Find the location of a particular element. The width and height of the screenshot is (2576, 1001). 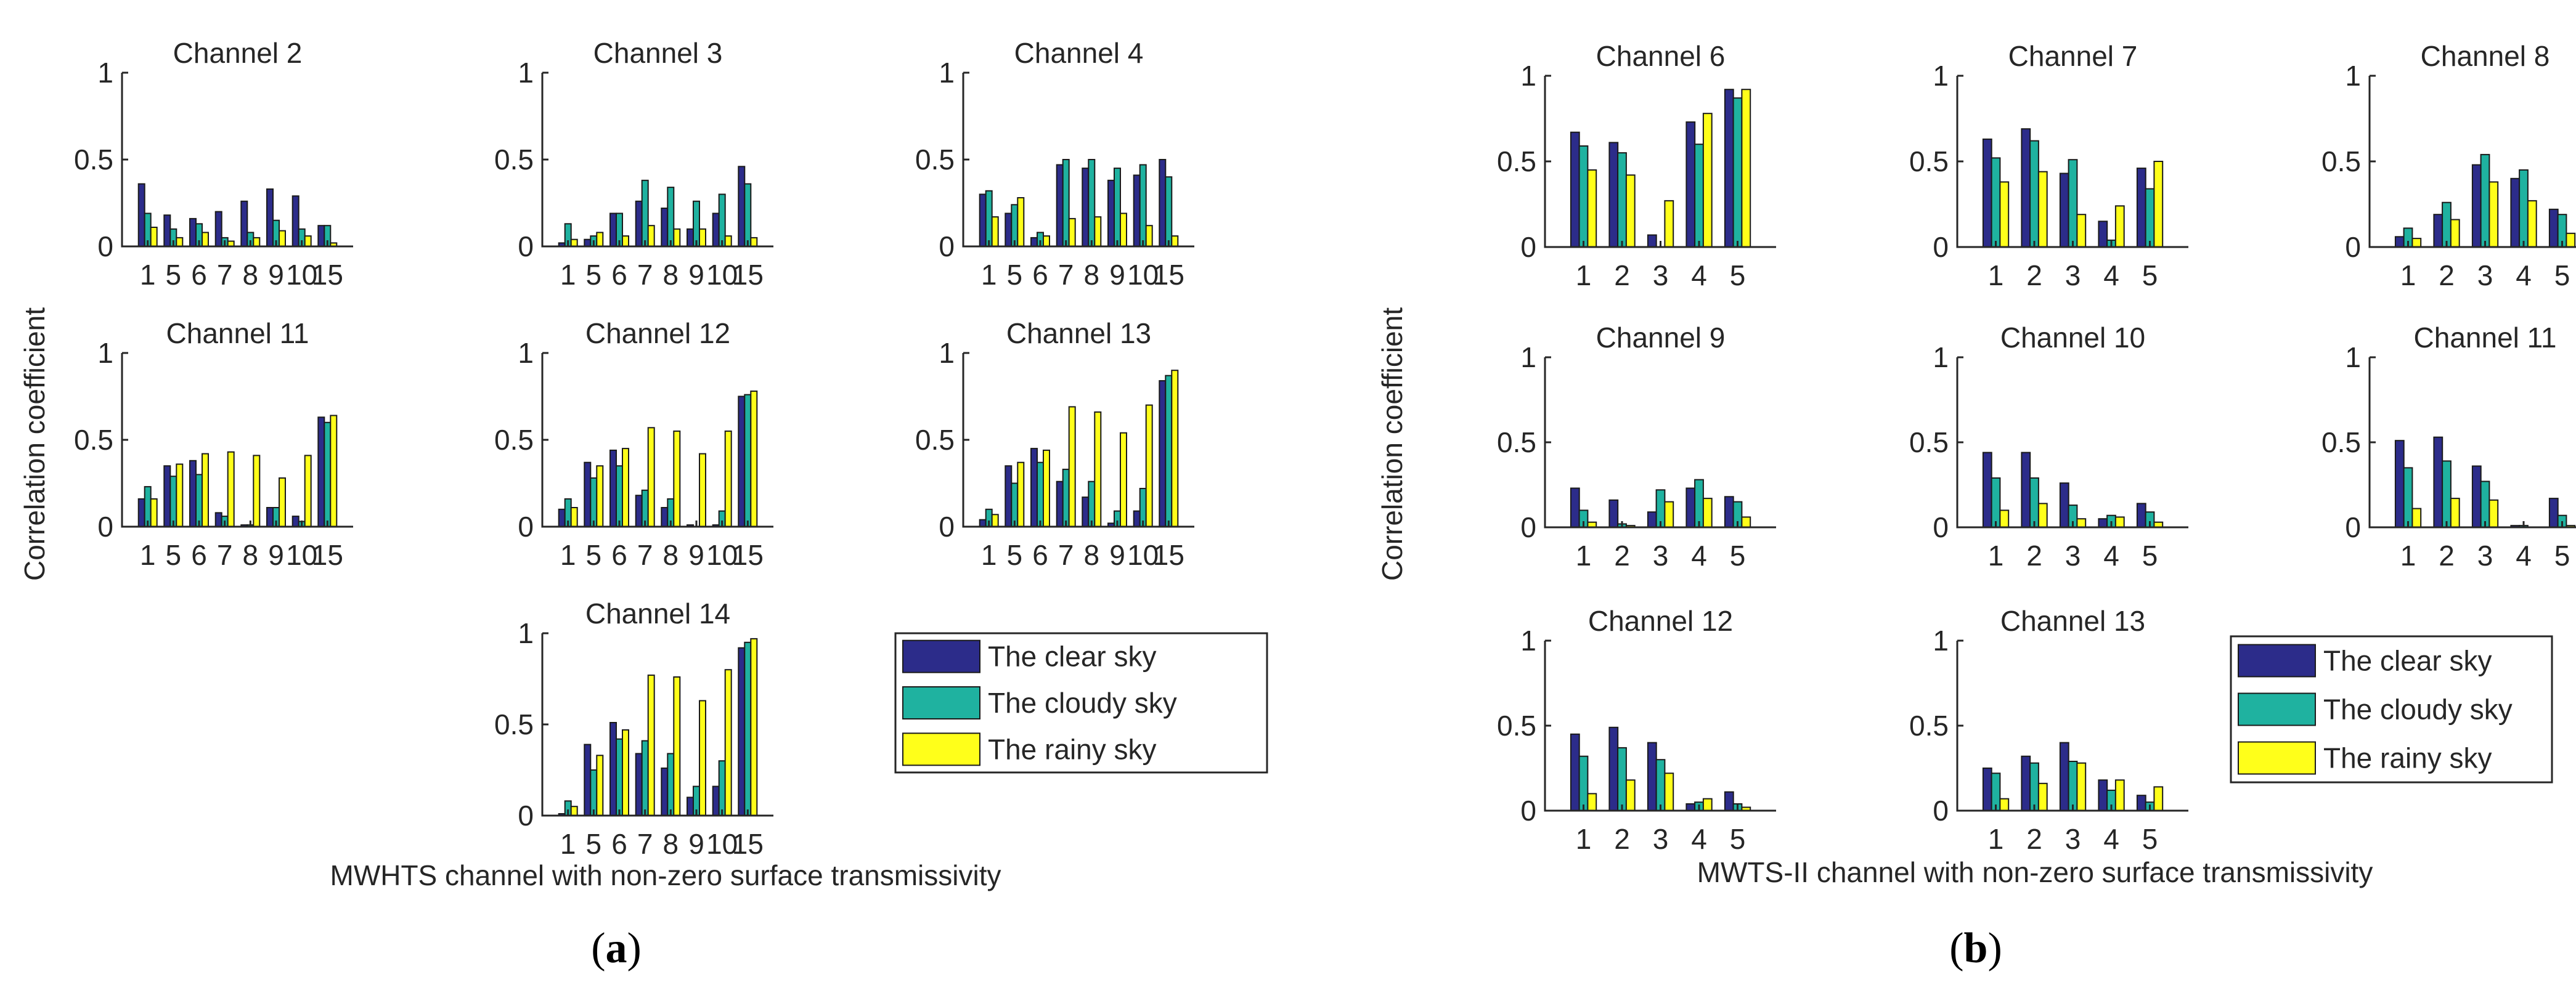

panel-title: Channel 8 is located at coordinates (2485, 56).